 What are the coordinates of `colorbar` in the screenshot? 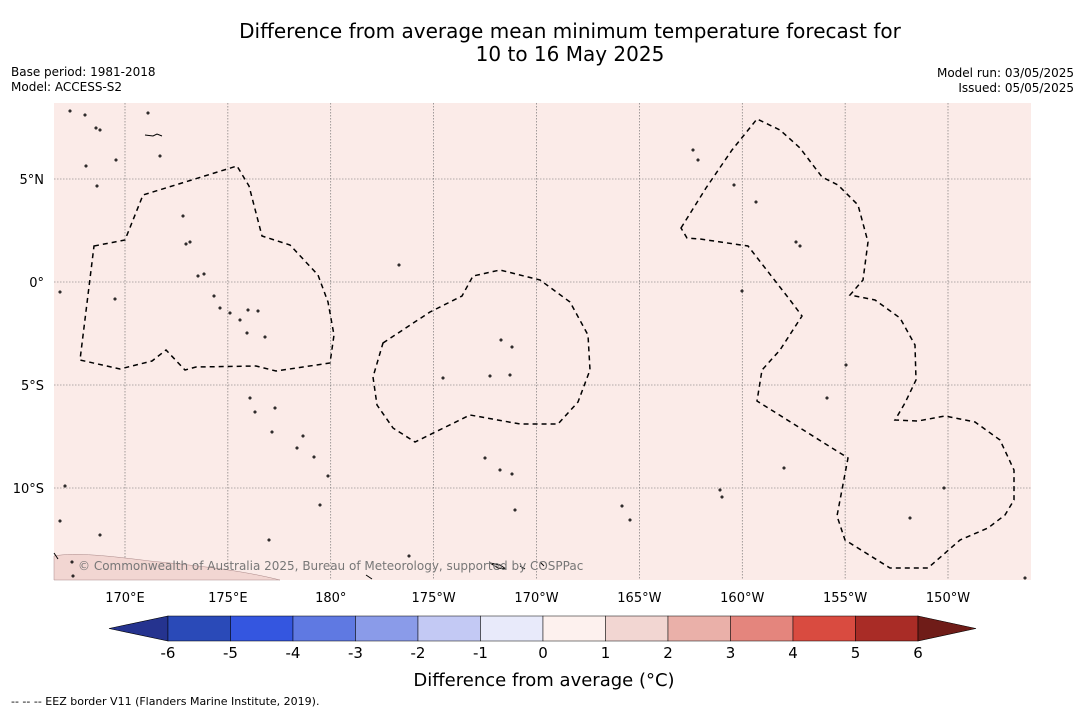 It's located at (542, 628).